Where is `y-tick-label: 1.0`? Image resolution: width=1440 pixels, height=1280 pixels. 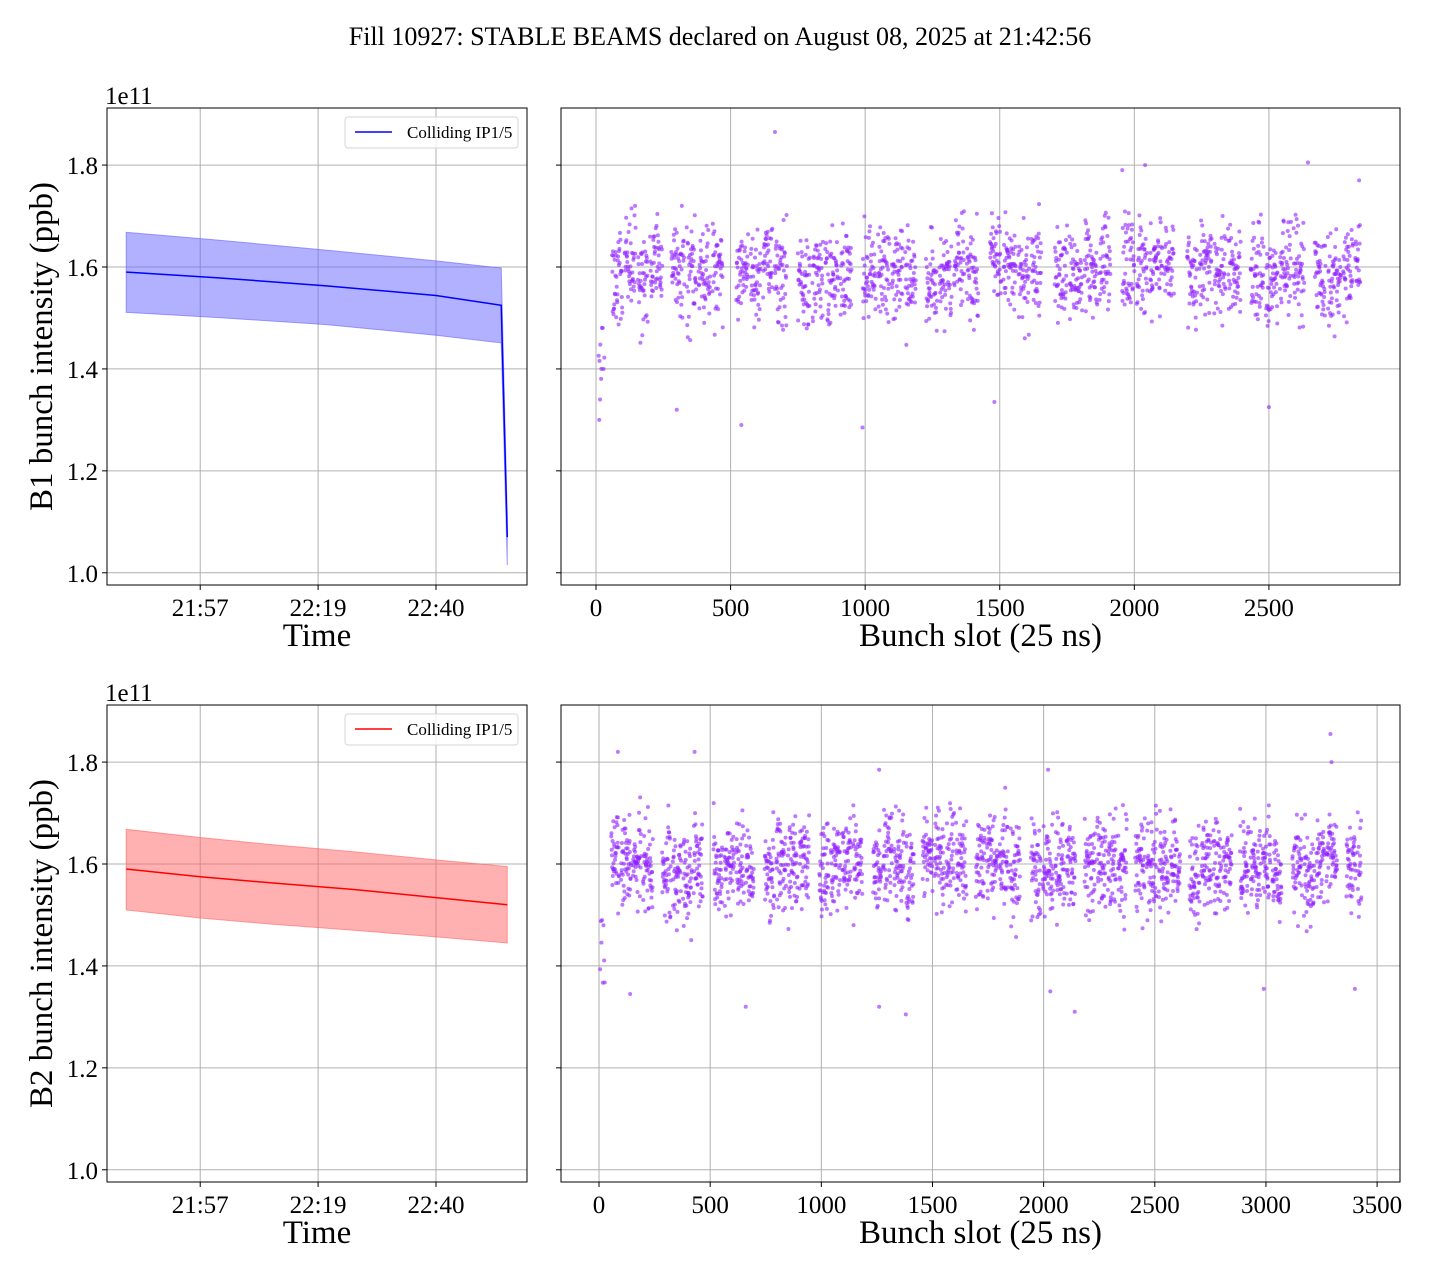
y-tick-label: 1.0 is located at coordinates (82, 1171).